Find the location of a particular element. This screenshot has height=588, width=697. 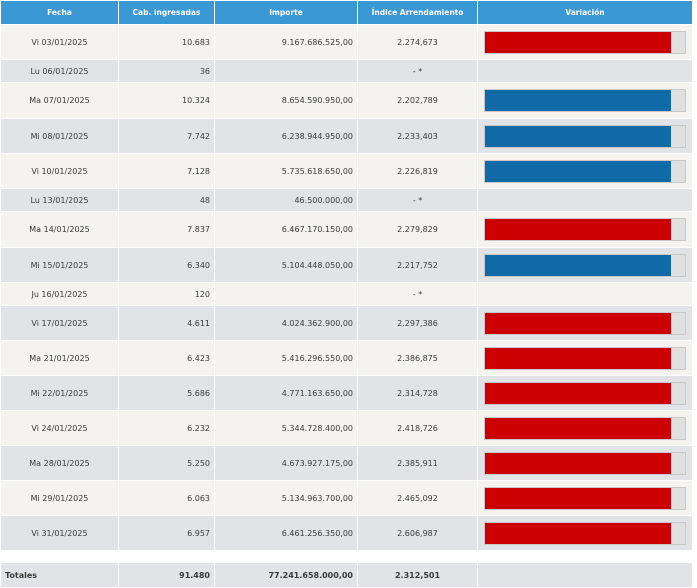

table-row: Lu 06/01/2025 36 - * is located at coordinates (346, 71).